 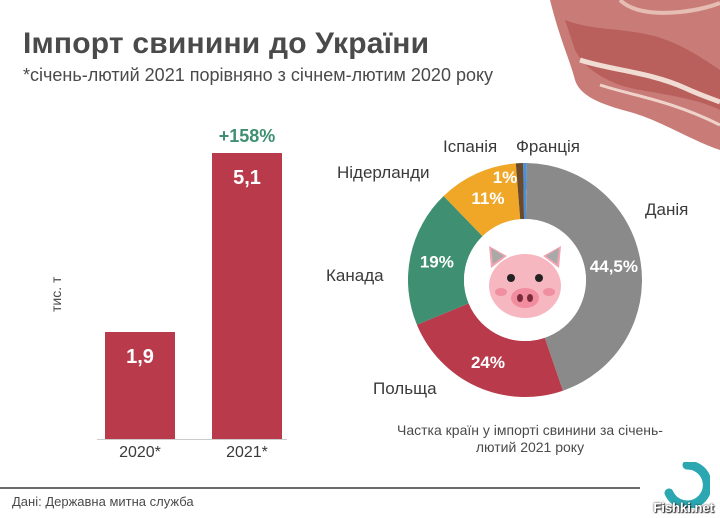 What do you see at coordinates (584, 277) in the screenshot?
I see `slice-denmark` at bounding box center [584, 277].